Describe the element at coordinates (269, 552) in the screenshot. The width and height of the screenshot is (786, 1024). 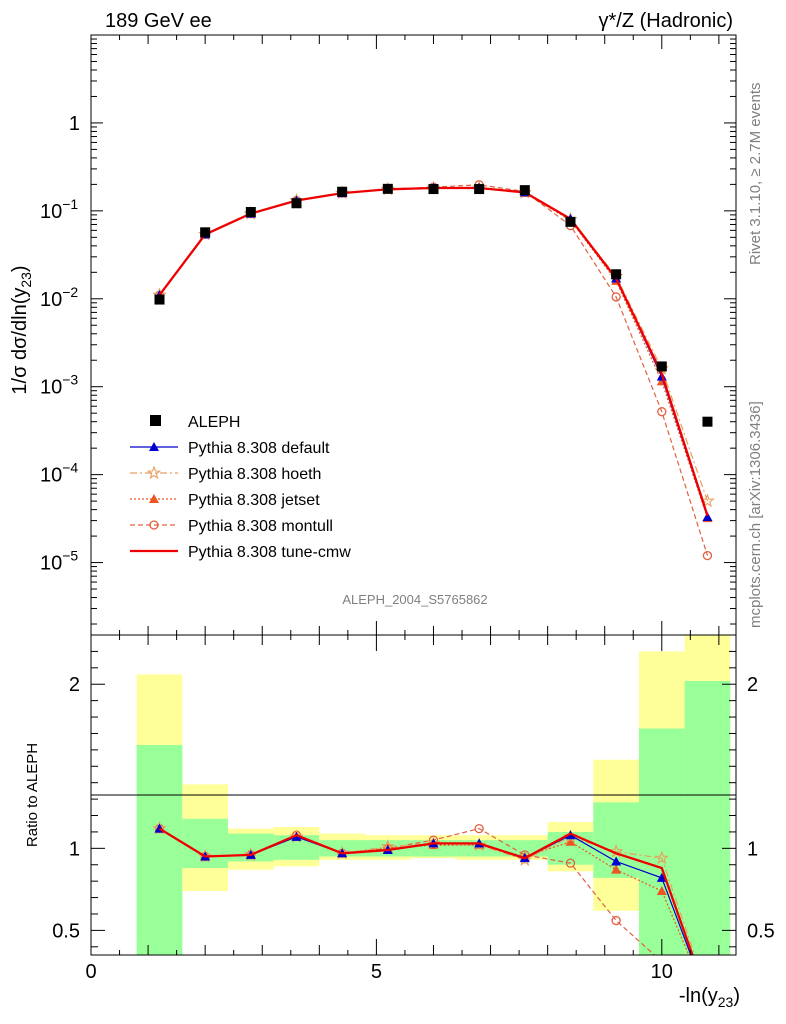
I see `legend-label-cmw: Pythia 8.308 tune-cmw` at that location.